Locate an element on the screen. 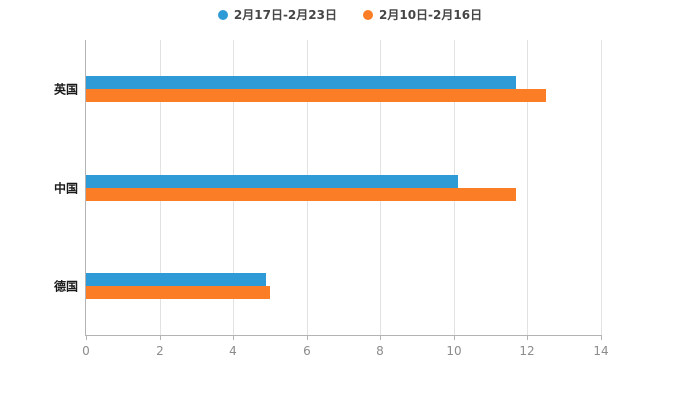 Image resolution: width=700 pixels, height=400 pixels. legend-item-week1: 2月10日-2月16日 is located at coordinates (422, 14).